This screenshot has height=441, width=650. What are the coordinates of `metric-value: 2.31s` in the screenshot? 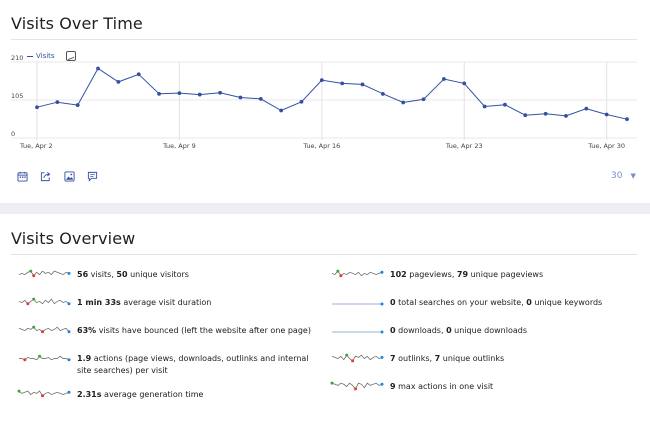 It's located at (89, 394).